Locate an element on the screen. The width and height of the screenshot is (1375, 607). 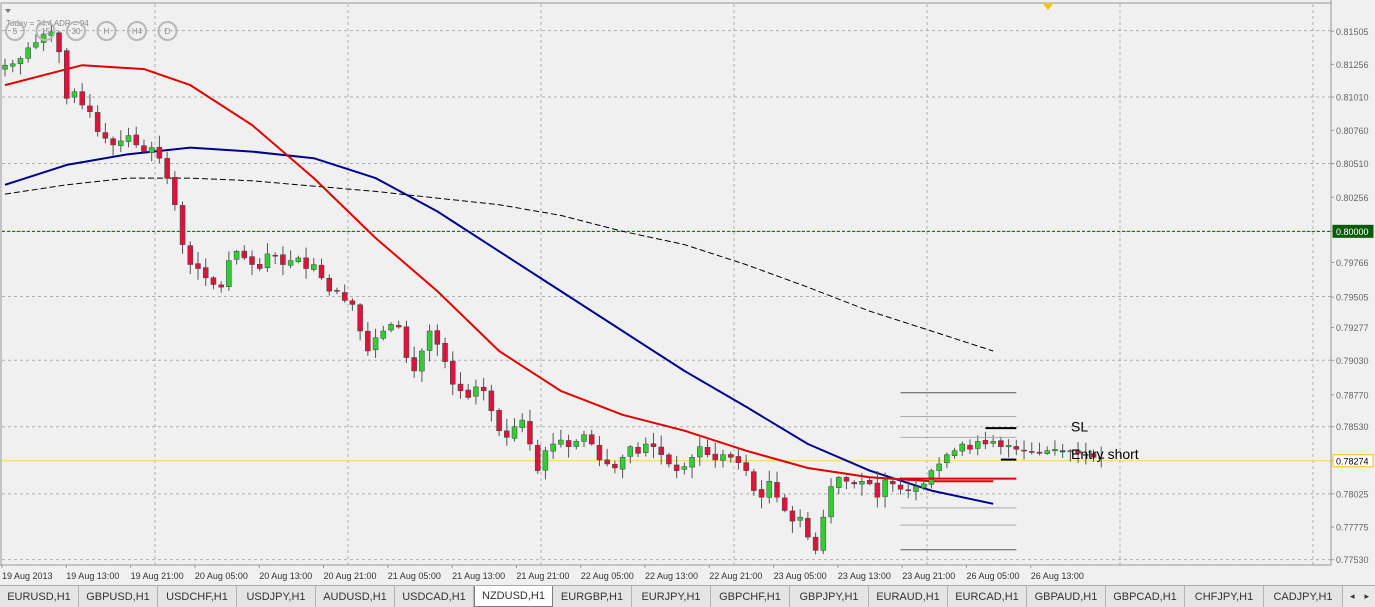
tab-chfjpy-h1: CHFJPY,H1 is located at coordinates (1224, 596).